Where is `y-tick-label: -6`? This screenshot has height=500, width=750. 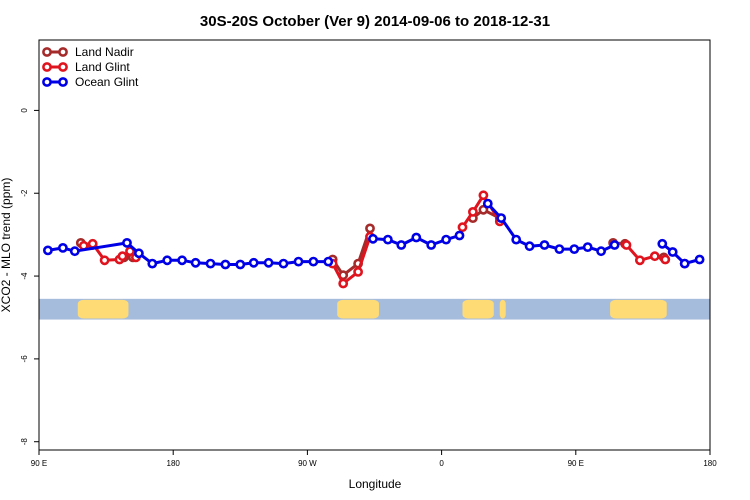
y-tick-label: -6 is located at coordinates (24, 359).